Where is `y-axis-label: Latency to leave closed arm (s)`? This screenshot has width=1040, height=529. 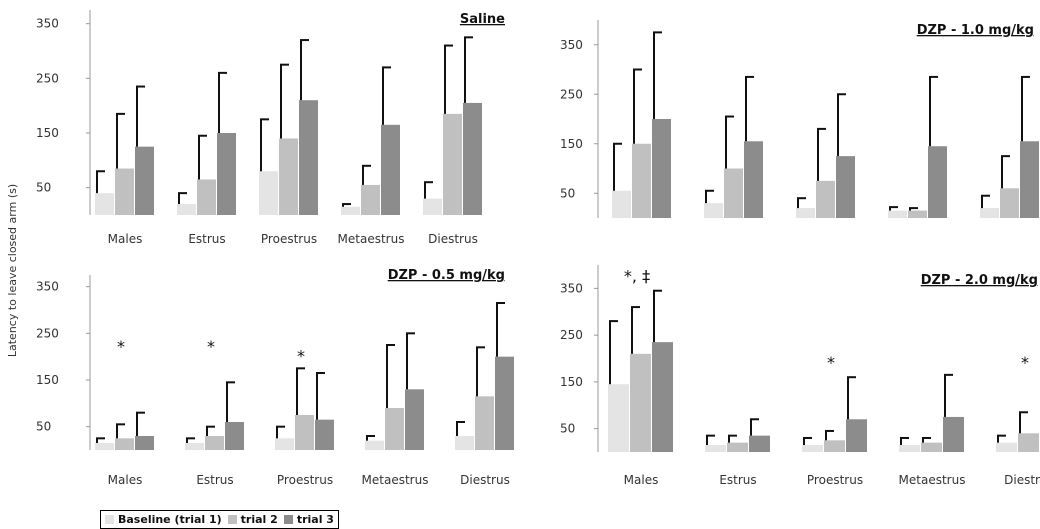 y-axis-label: Latency to leave closed arm (s) is located at coordinates (13, 270).